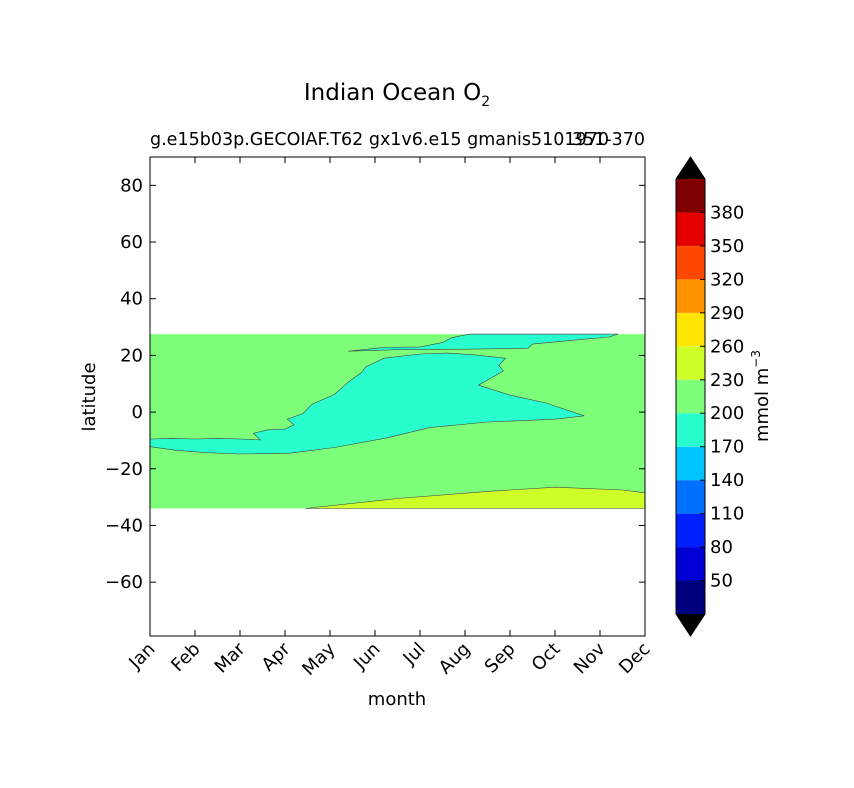  What do you see at coordinates (397, 699) in the screenshot?
I see `x-axis-label: month` at bounding box center [397, 699].